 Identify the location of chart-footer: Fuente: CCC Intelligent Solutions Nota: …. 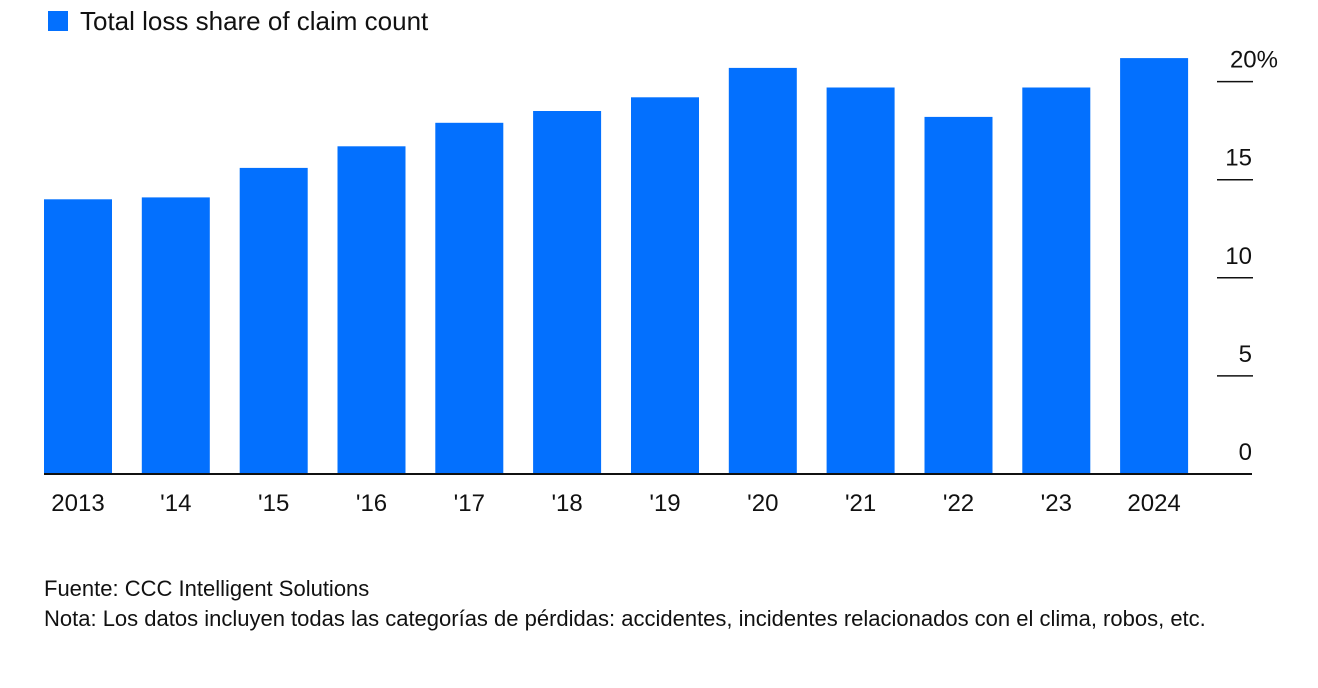
(659, 604).